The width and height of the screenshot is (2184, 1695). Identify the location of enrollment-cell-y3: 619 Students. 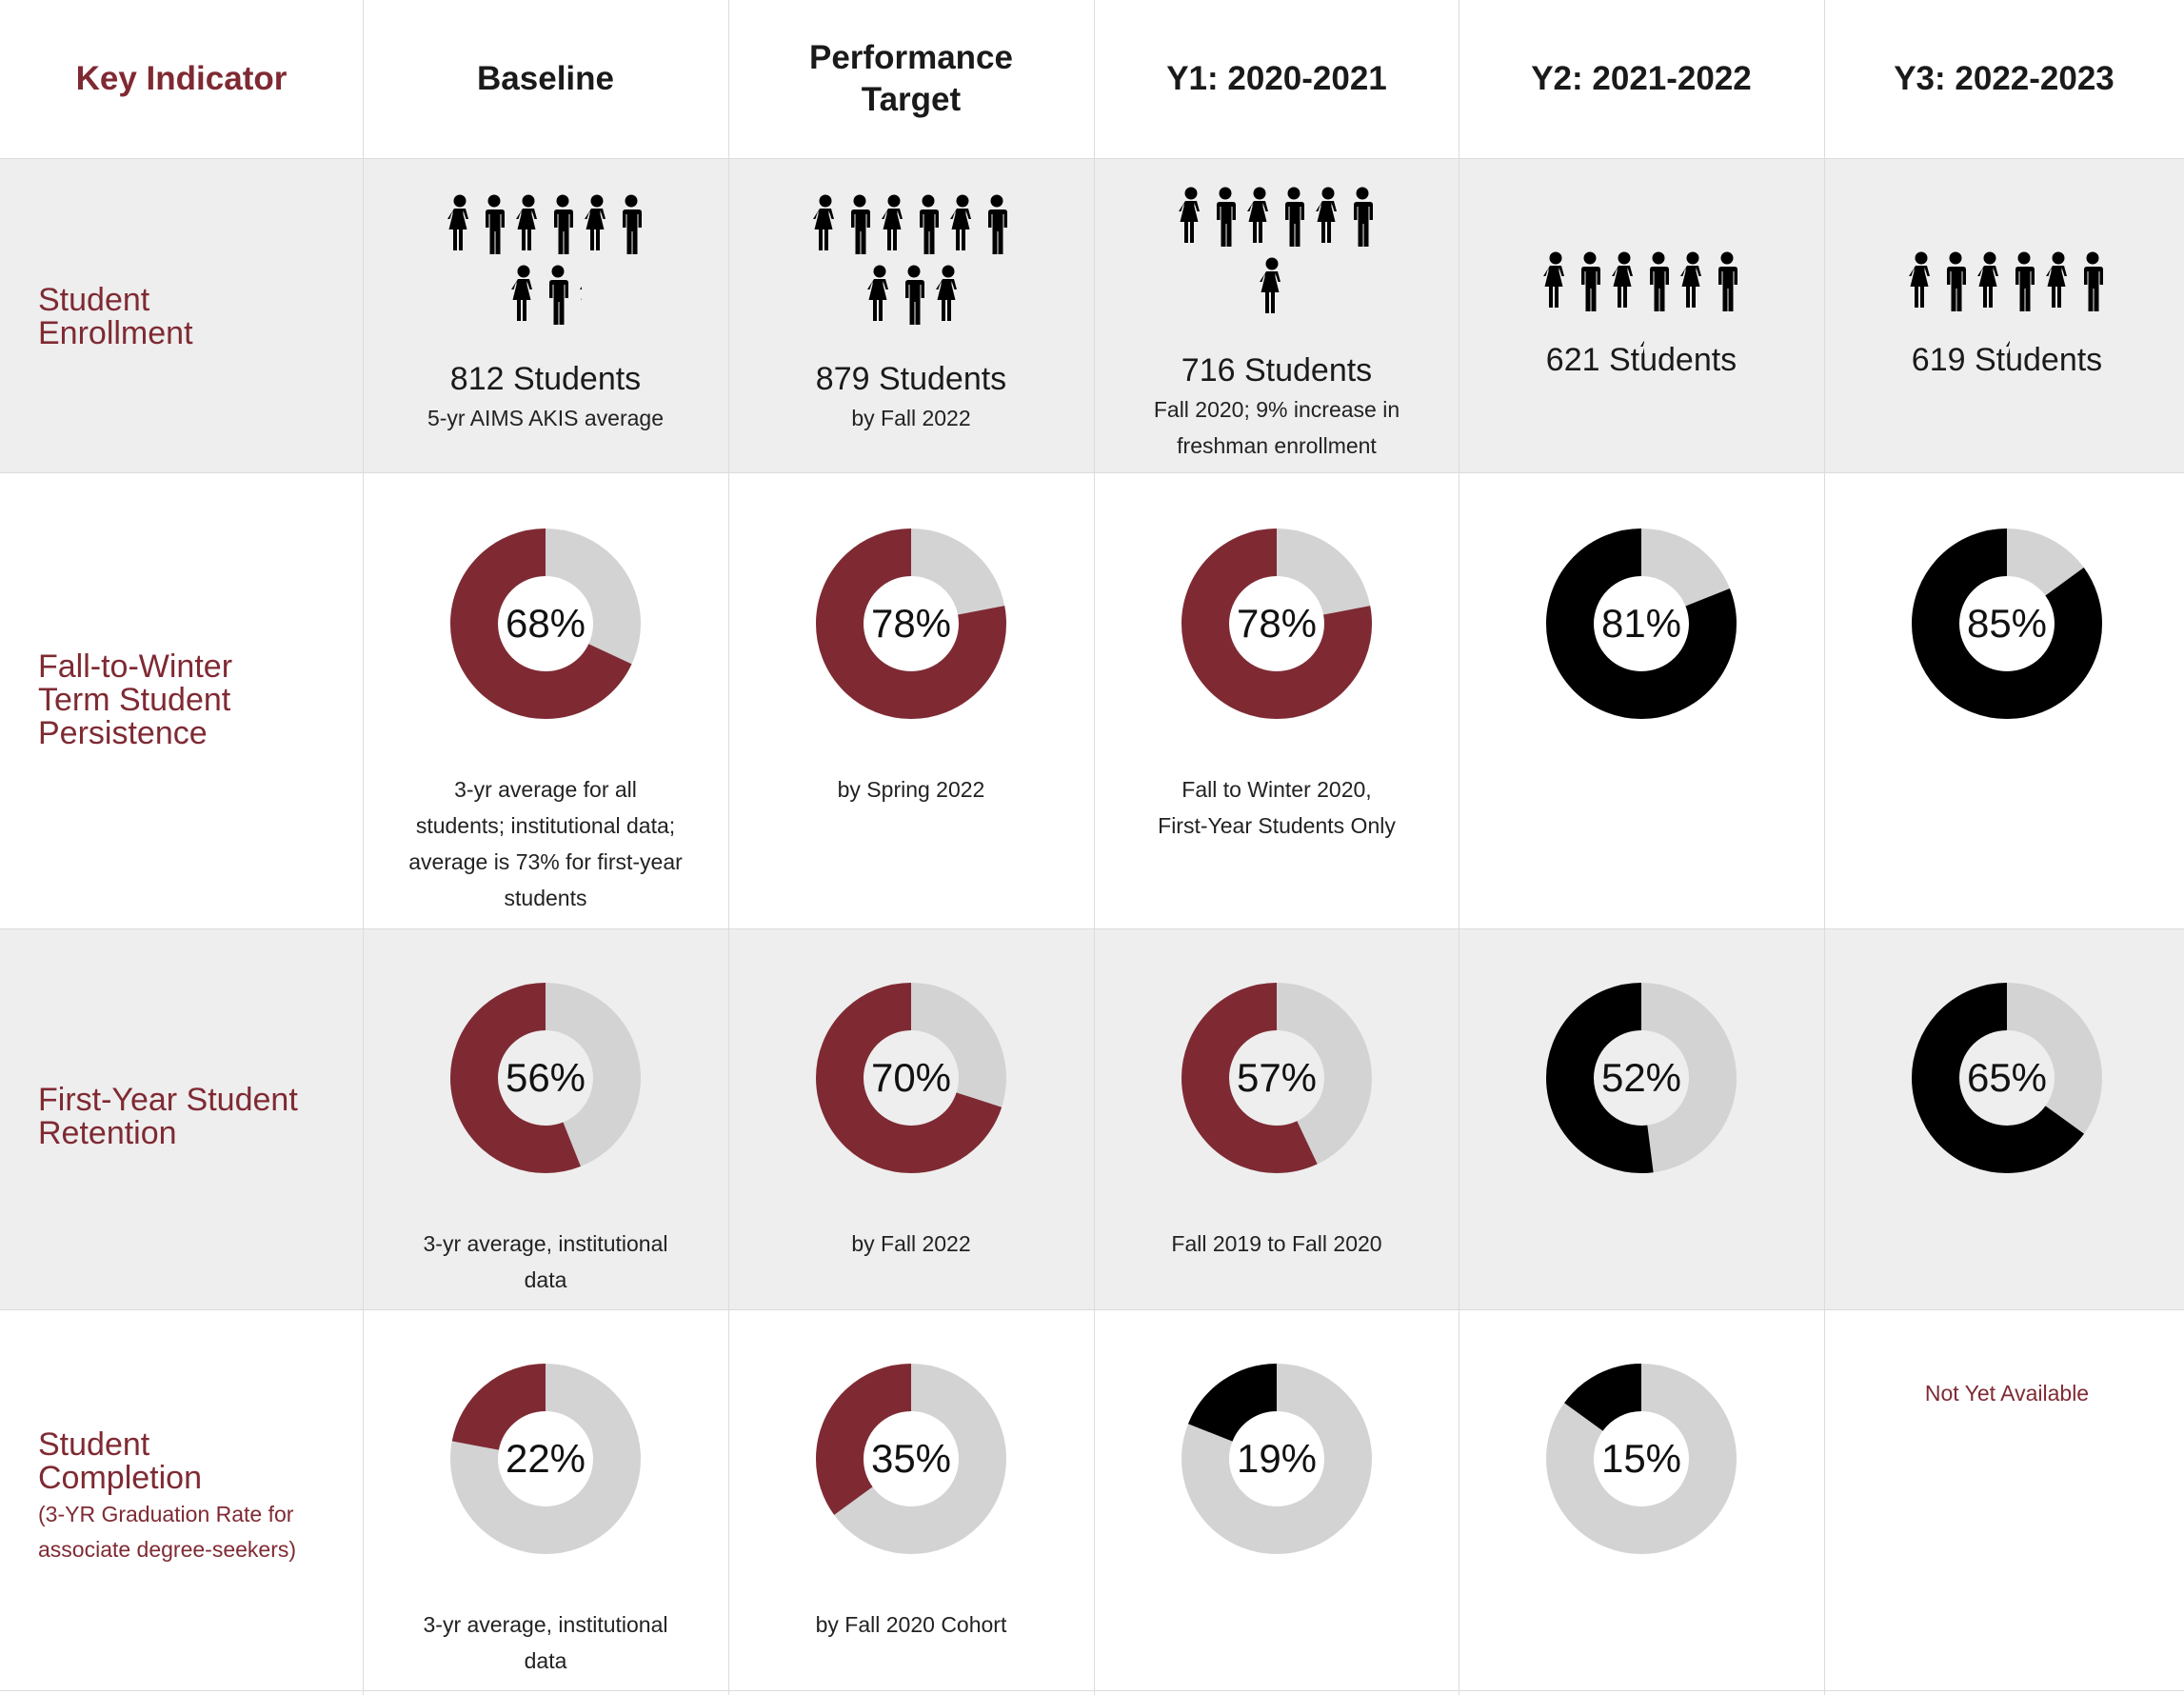
(2004, 315).